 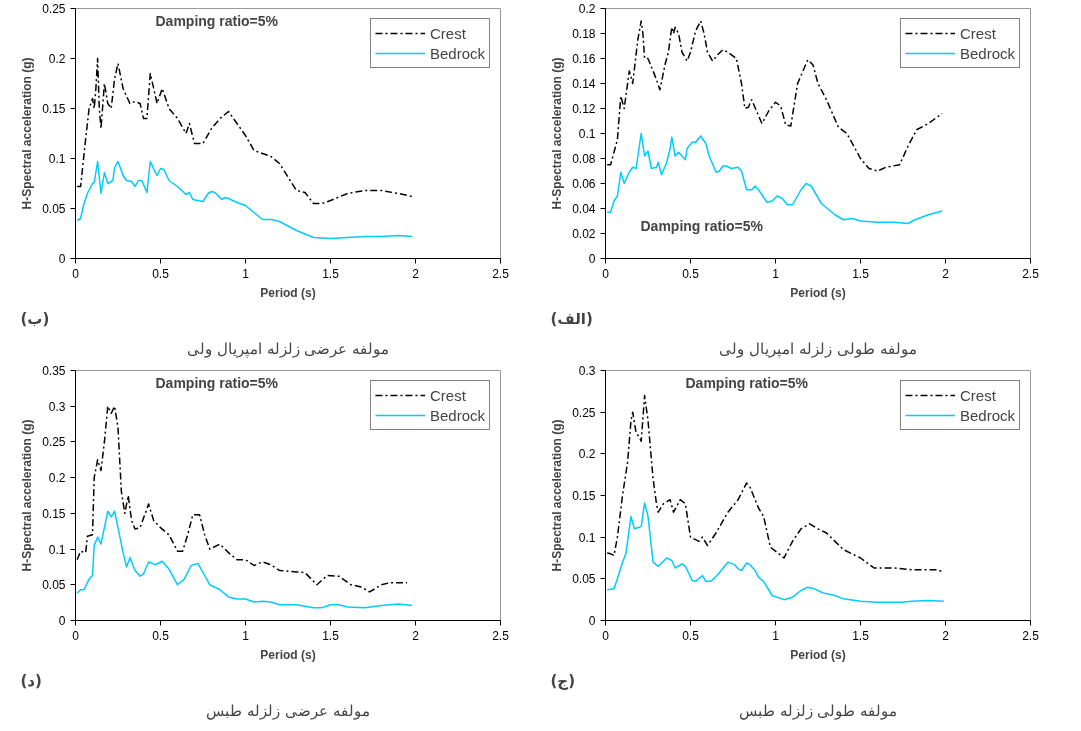 What do you see at coordinates (584, 59) in the screenshot?
I see `y-tick-label: 0.16` at bounding box center [584, 59].